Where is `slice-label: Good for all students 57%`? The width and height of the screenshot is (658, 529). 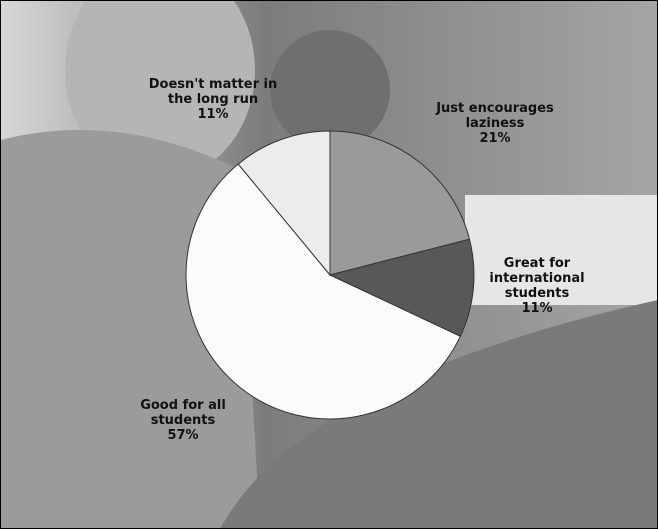 slice-label: Good for all students 57% is located at coordinates (183, 420).